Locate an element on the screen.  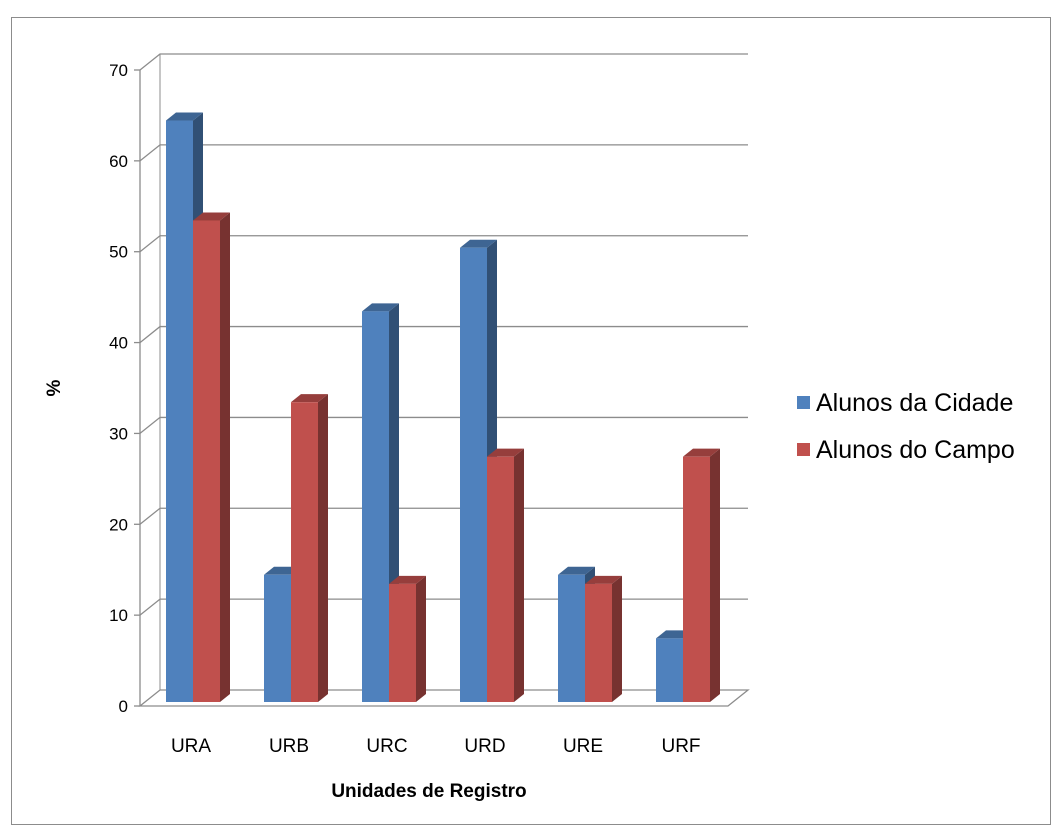
y-tick-label: 20 is located at coordinates (118, 524).